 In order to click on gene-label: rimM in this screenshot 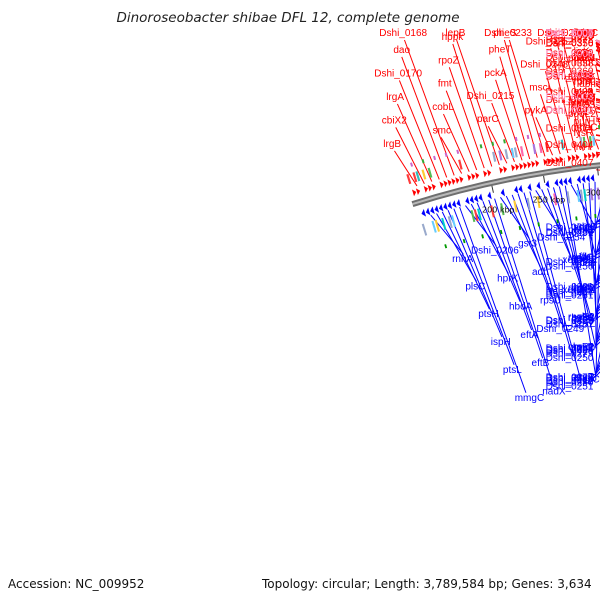, I will do `click(585, 228)`.